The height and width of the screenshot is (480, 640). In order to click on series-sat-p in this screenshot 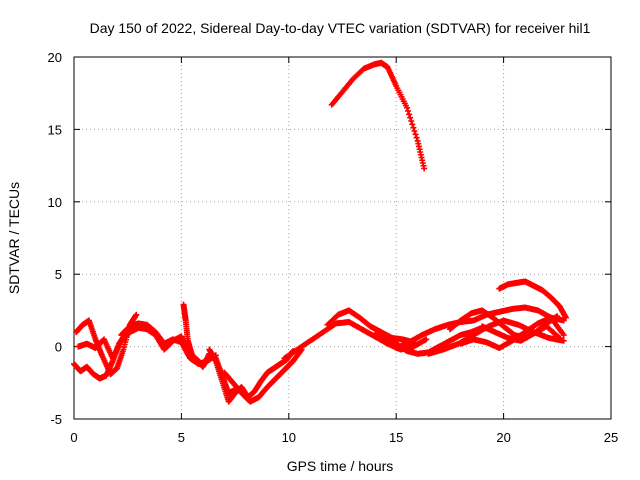, I will do `click(521, 333)`.